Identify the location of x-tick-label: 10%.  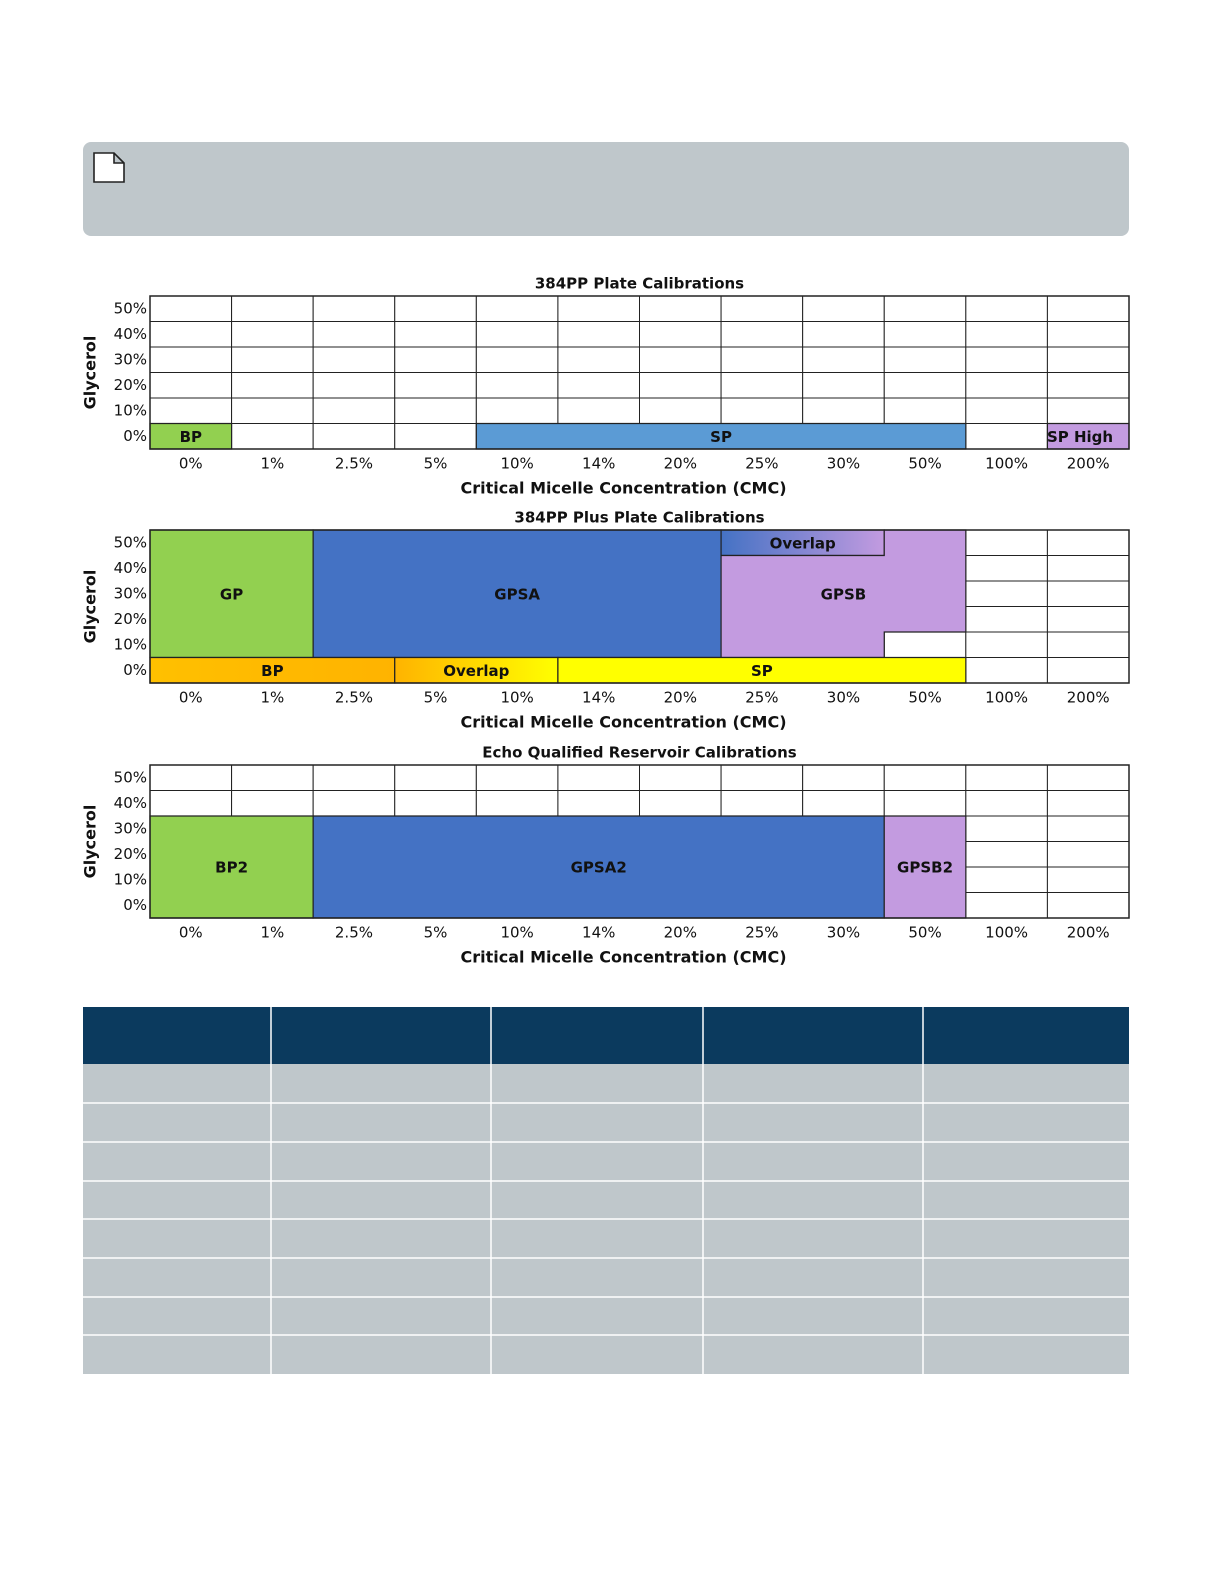
(516, 464).